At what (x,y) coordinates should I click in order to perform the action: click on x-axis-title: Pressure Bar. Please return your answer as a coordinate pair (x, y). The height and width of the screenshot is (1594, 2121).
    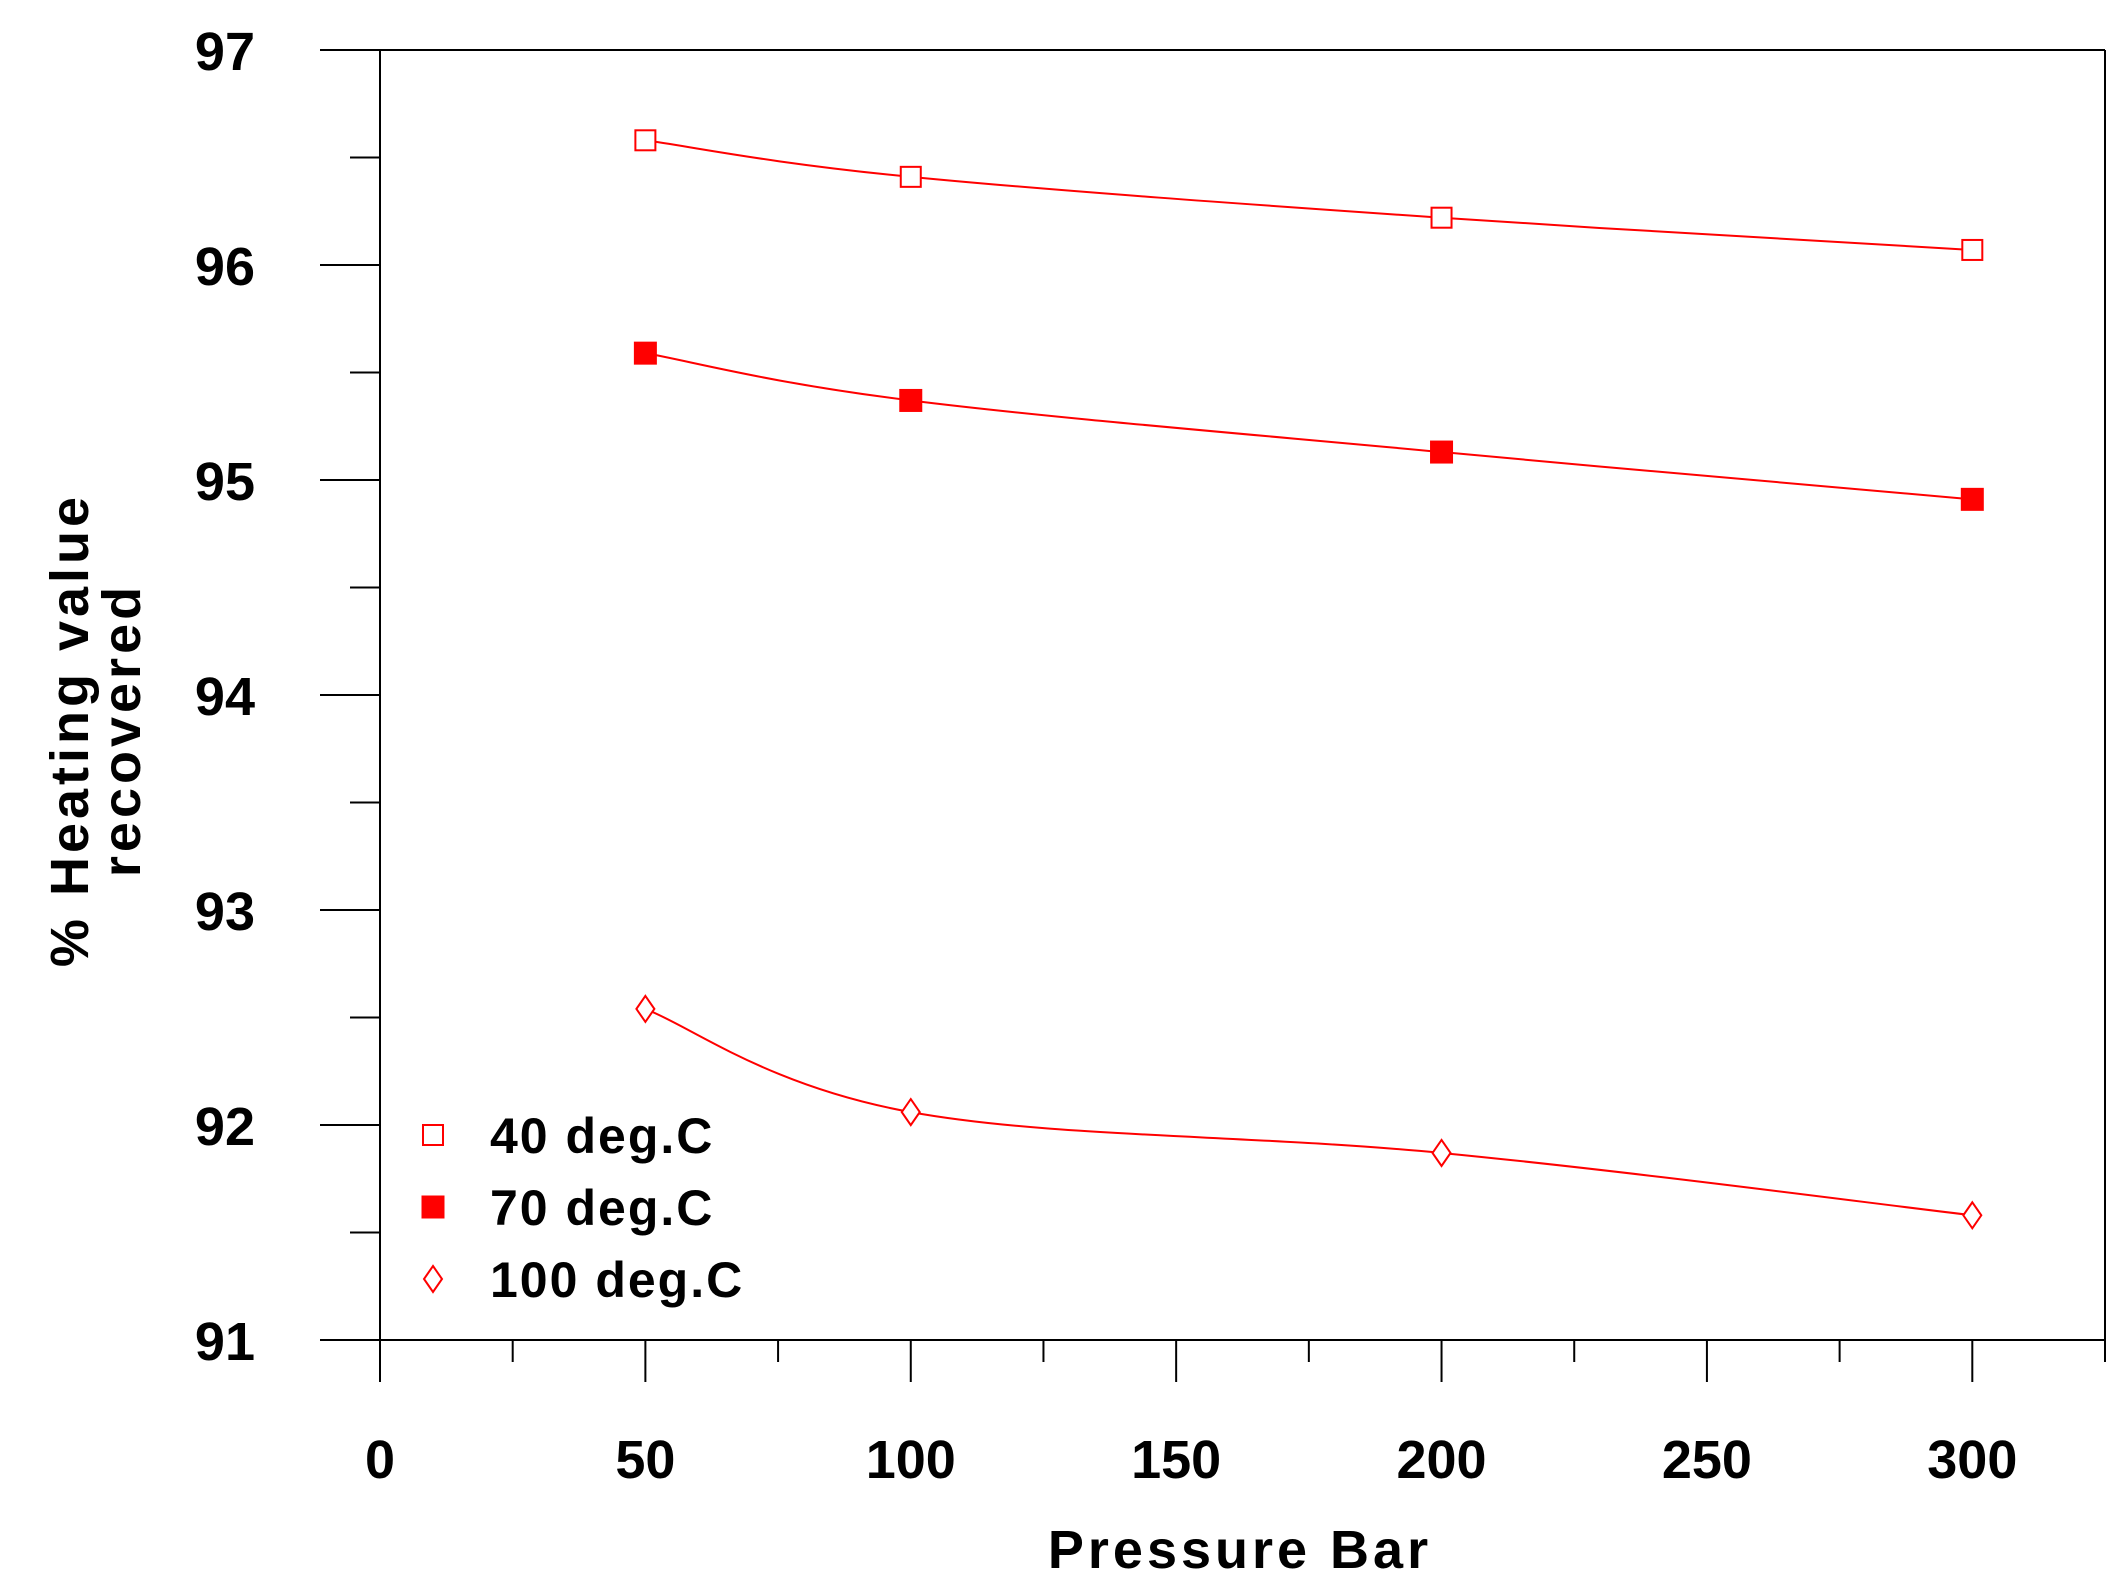
    Looking at the image, I should click on (1240, 1550).